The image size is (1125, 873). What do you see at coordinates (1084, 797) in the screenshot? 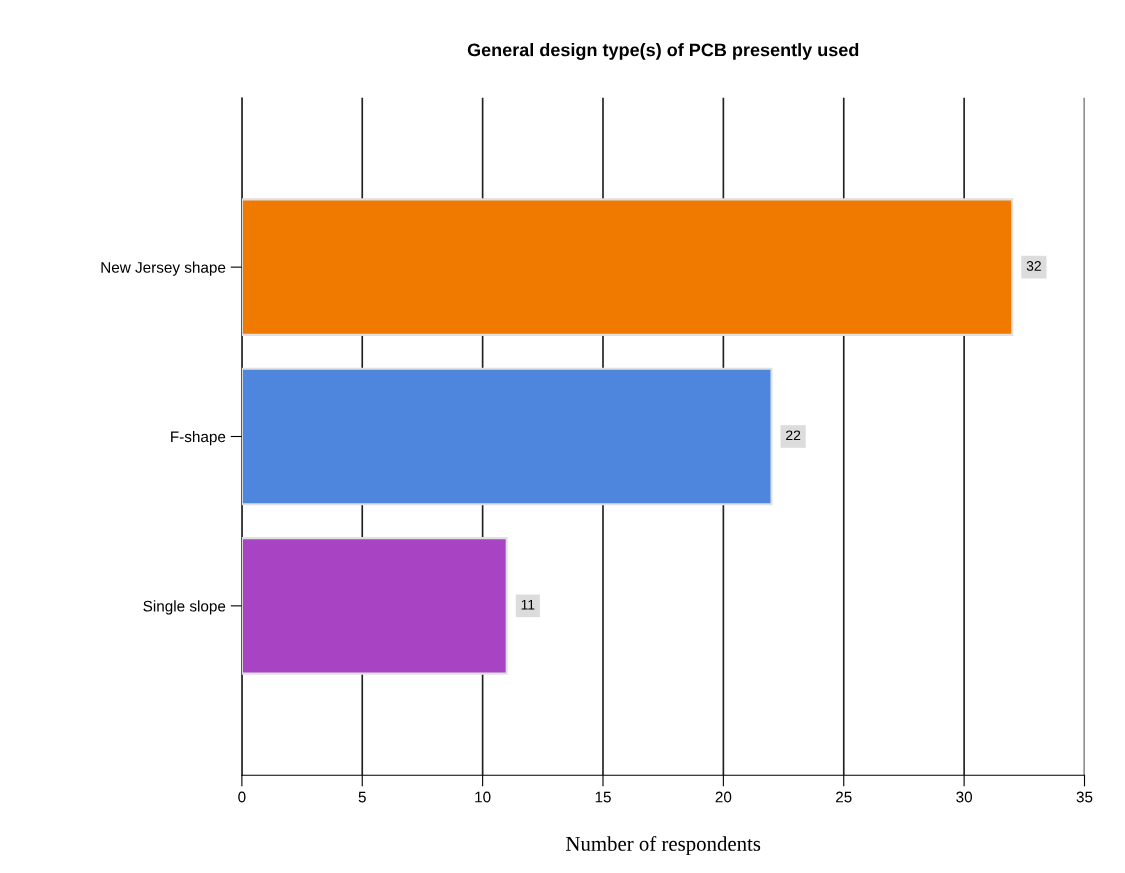
I see `x-tick-label: 35` at bounding box center [1084, 797].